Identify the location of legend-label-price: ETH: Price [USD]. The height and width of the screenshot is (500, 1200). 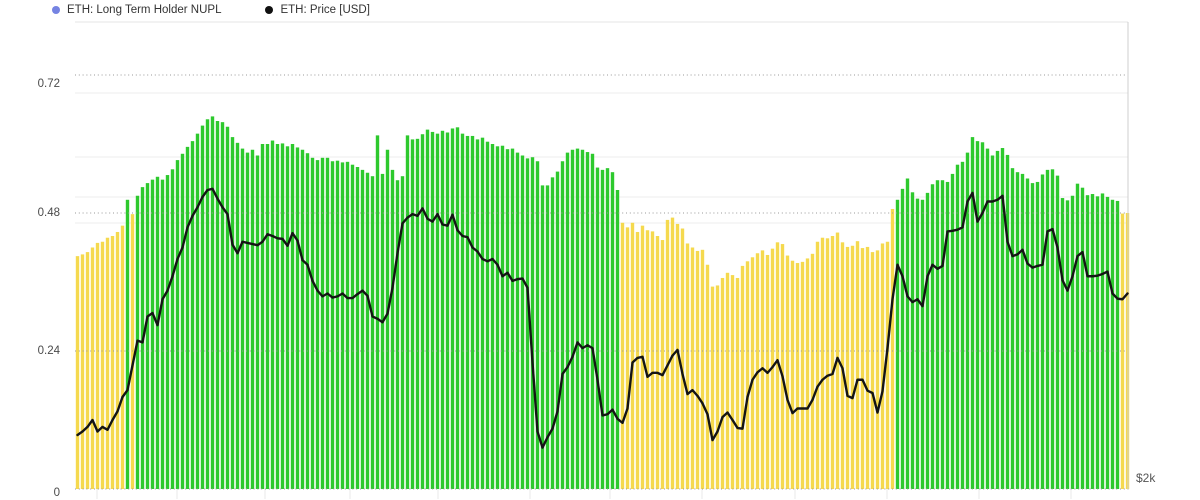
(325, 10).